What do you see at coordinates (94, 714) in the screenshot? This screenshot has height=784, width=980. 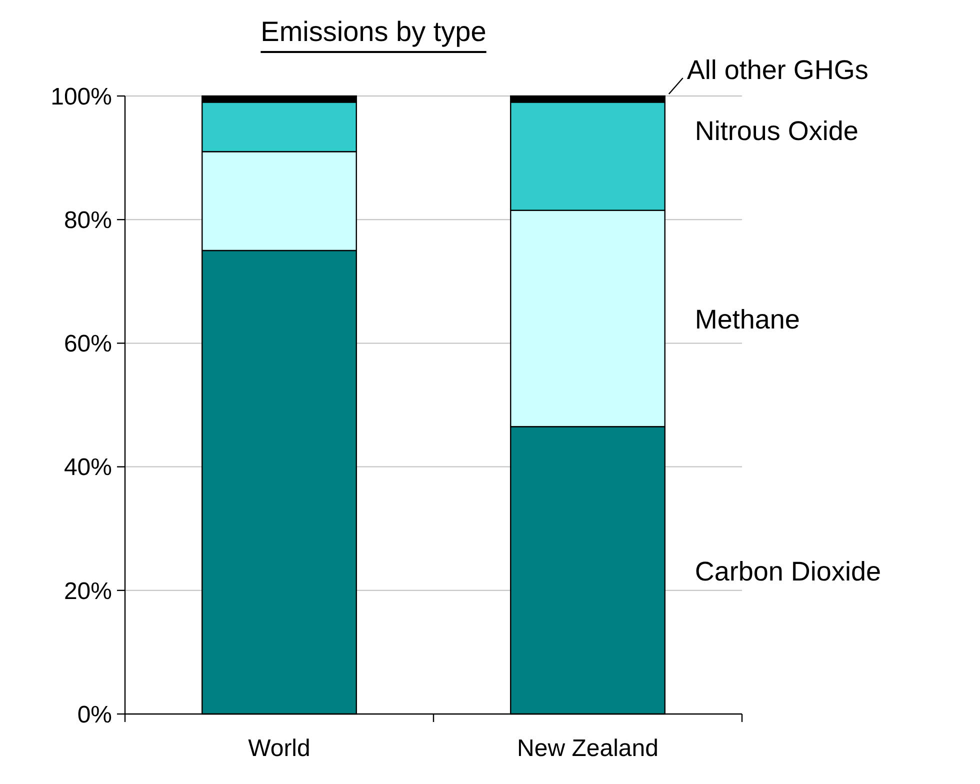 I see `y-tick-label: 0%` at bounding box center [94, 714].